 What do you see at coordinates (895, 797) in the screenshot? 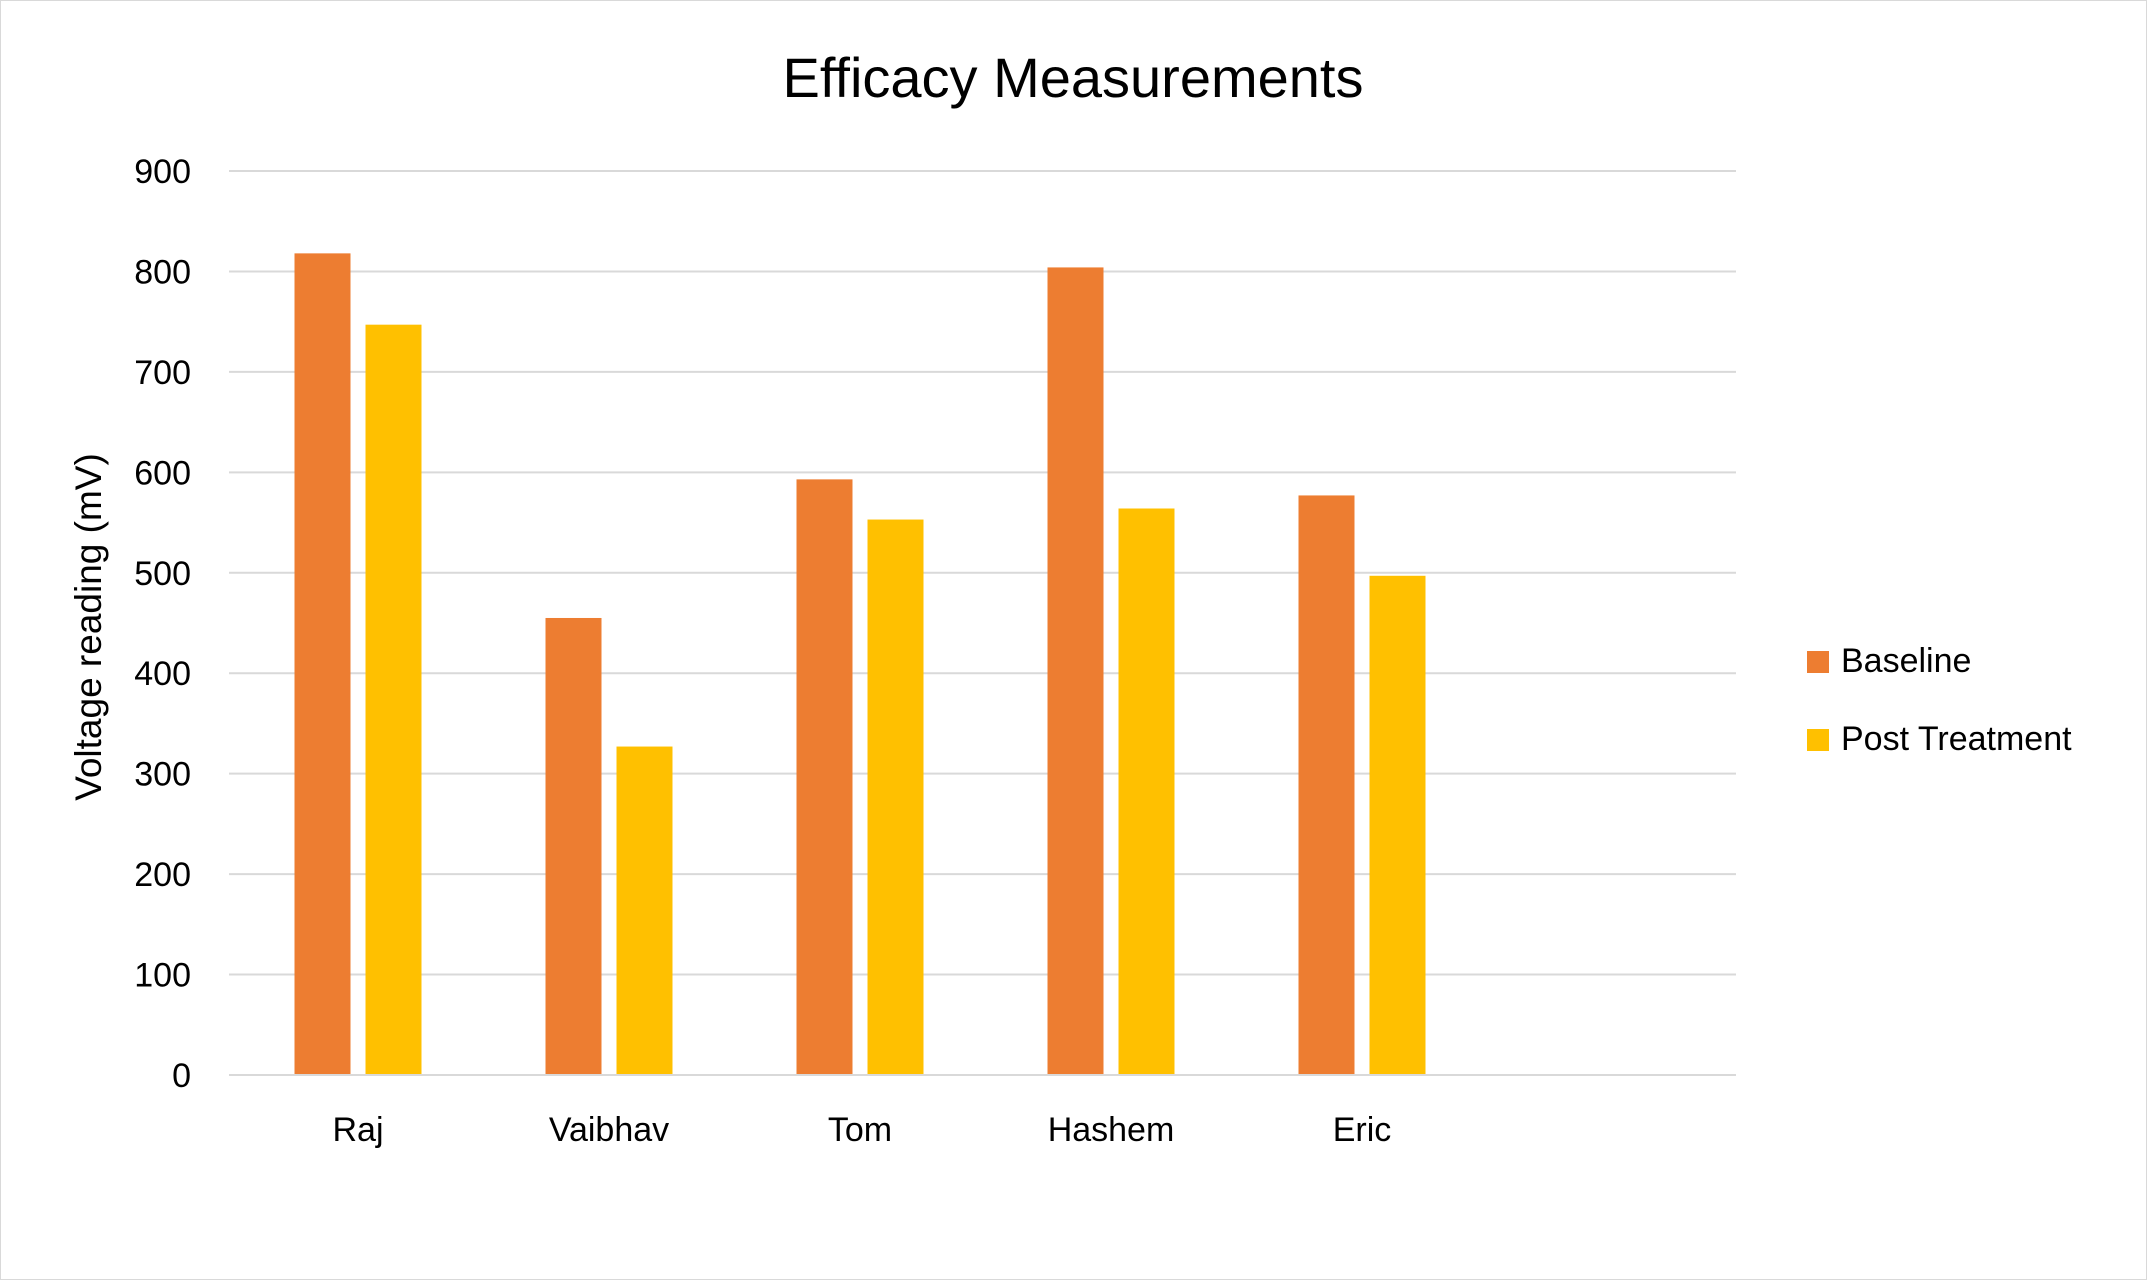
I see `bar-post-treatment-tom` at bounding box center [895, 797].